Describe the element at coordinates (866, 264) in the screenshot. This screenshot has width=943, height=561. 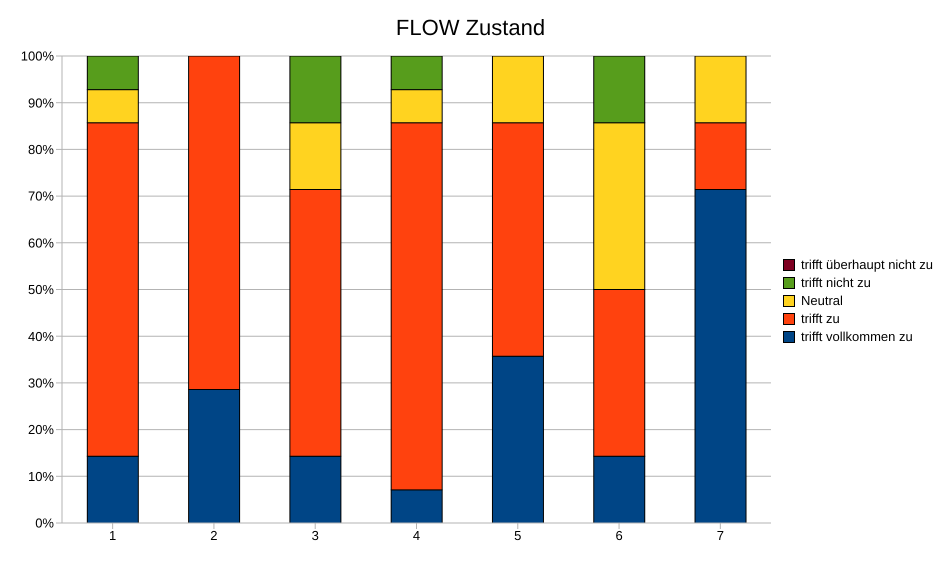
I see `legend-label: trifft überhaupt nicht zu` at that location.